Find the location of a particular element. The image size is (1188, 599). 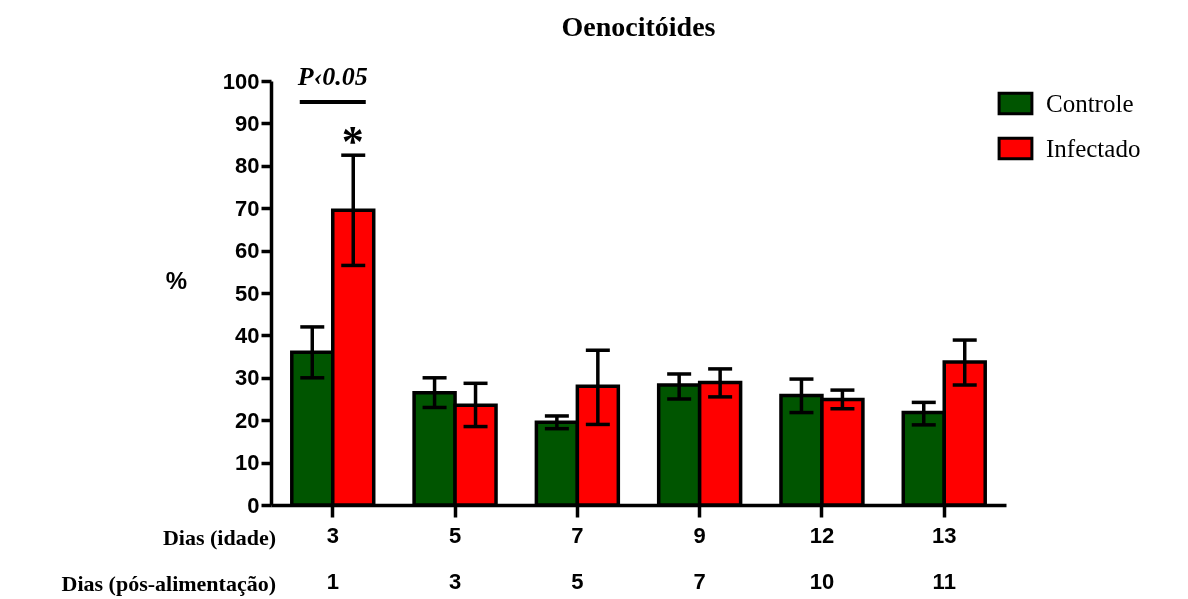

annotation: * is located at coordinates (352, 141).